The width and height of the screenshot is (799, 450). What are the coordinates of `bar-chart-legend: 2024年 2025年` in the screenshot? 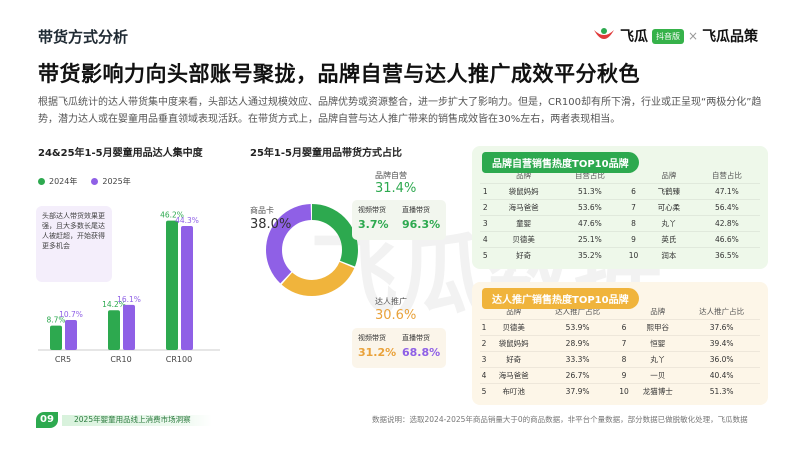 It's located at (84, 181).